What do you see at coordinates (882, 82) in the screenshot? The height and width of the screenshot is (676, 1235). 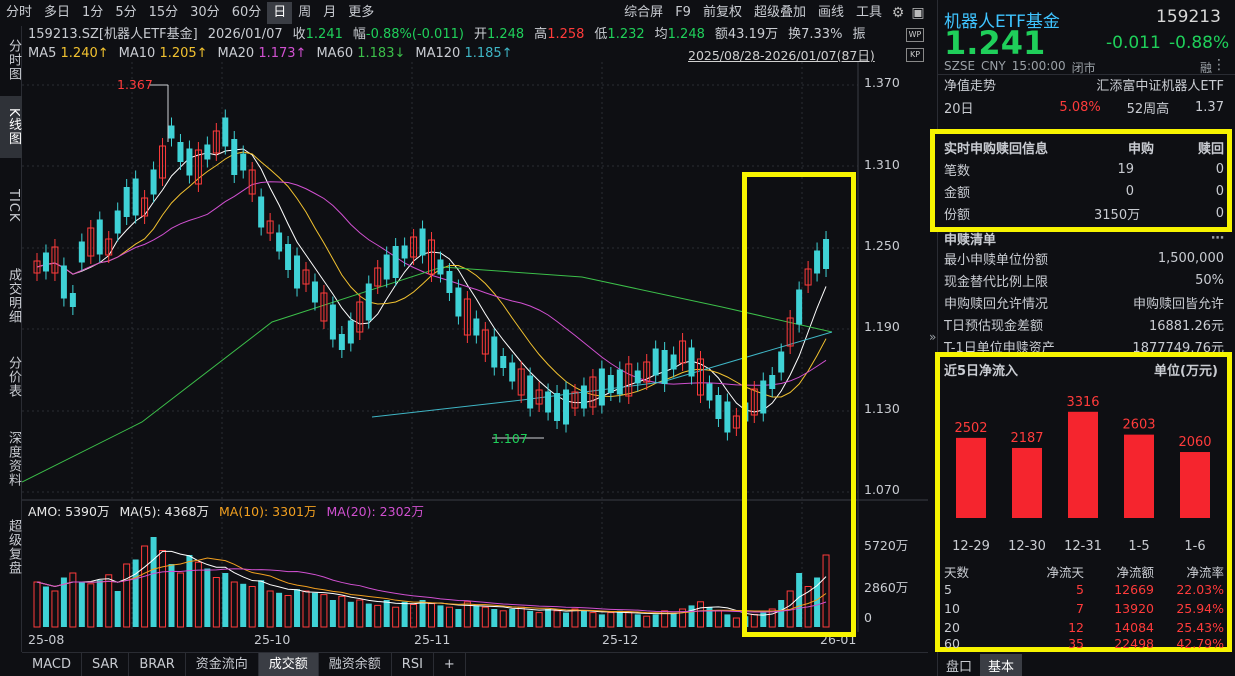 I see `price-tick-1370: 1.370` at bounding box center [882, 82].